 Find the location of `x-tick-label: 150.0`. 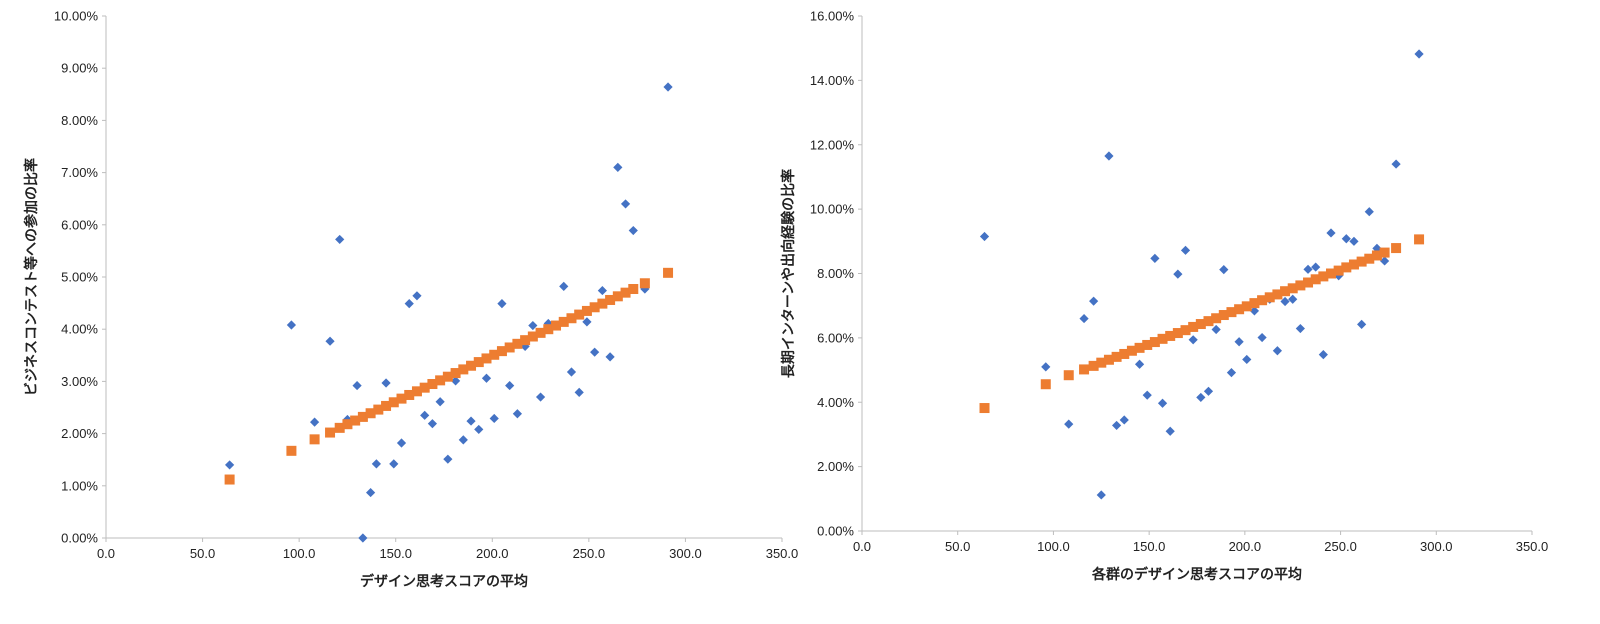

x-tick-label: 150.0 is located at coordinates (1149, 546).